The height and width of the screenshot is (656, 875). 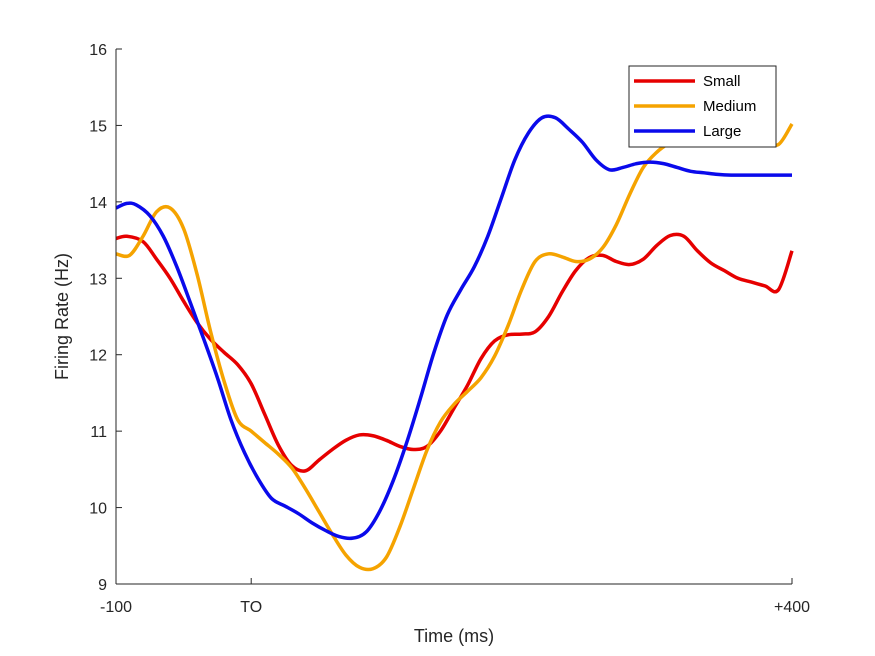 I want to click on x-ticks: -100 TO +400, so click(x=455, y=597).